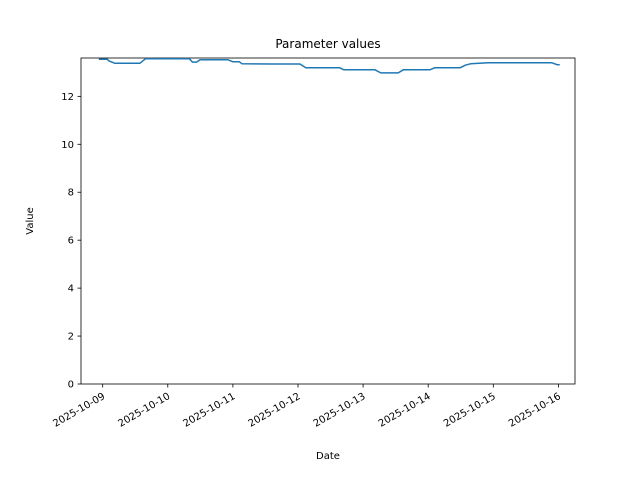  I want to click on x-tick-label: 2025-10-13, so click(340, 410).